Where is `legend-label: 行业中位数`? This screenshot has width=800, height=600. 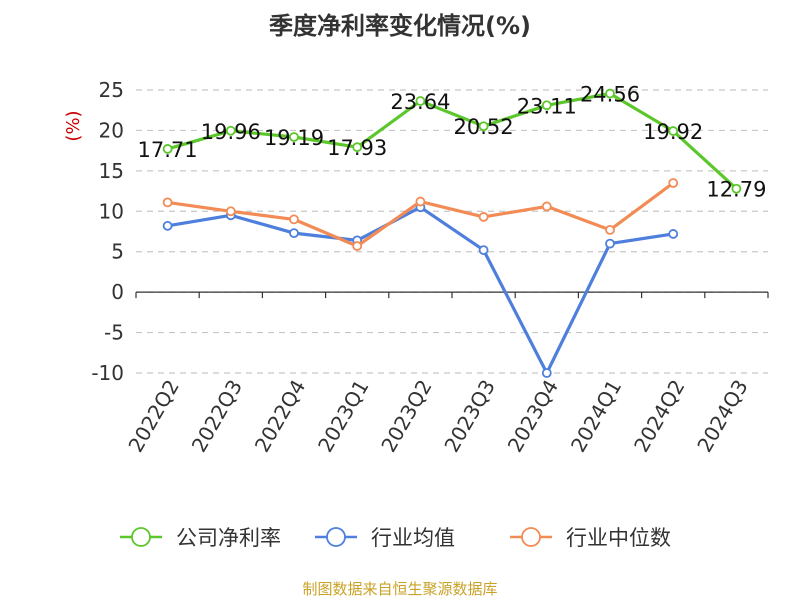
legend-label: 行业中位数 is located at coordinates (618, 538).